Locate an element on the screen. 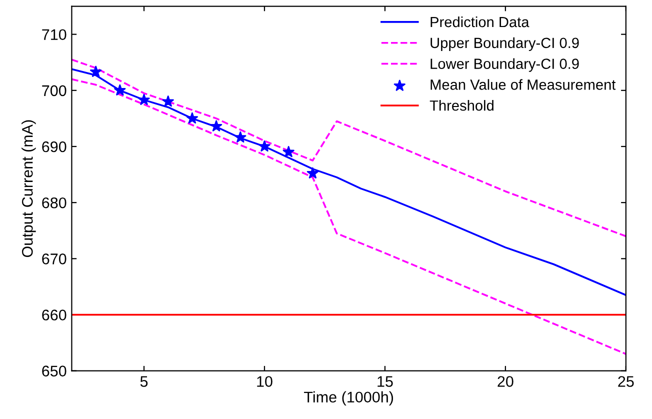  x-tick-label: 20 is located at coordinates (506, 381).